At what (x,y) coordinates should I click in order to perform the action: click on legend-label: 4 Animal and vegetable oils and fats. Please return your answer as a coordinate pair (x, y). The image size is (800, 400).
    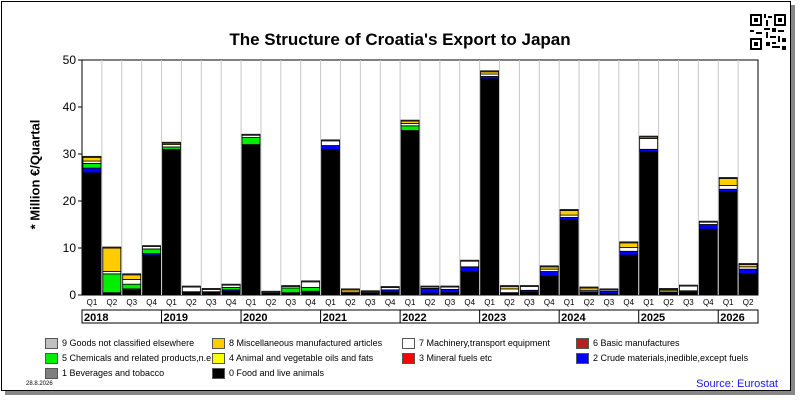
    Looking at the image, I should click on (301, 358).